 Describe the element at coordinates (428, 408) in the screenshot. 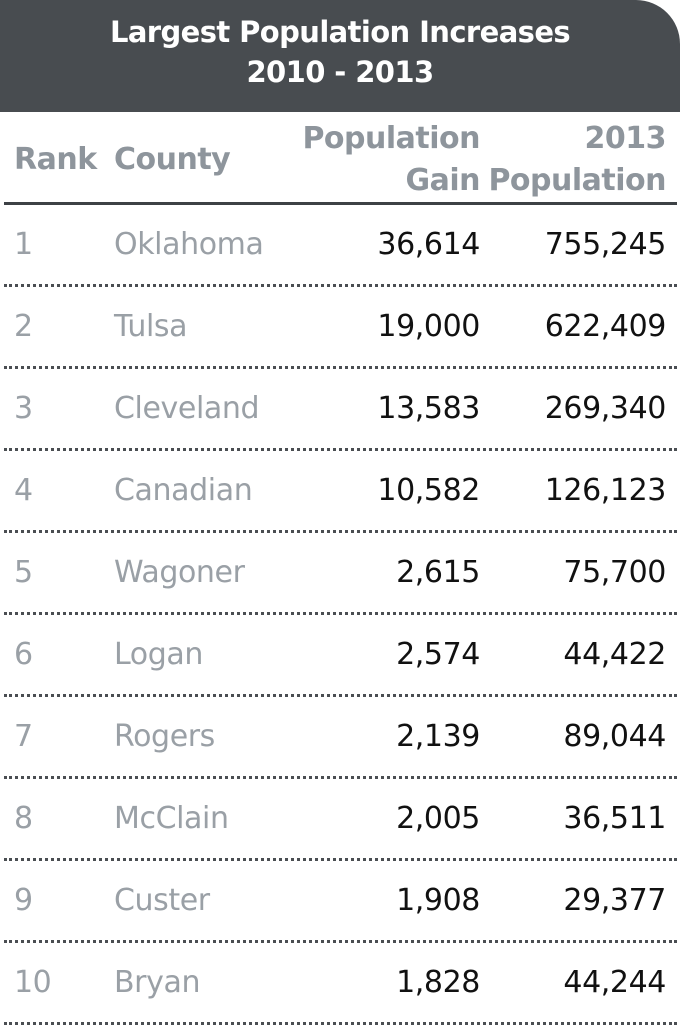

I see `population-gain-cell: 13,583` at that location.